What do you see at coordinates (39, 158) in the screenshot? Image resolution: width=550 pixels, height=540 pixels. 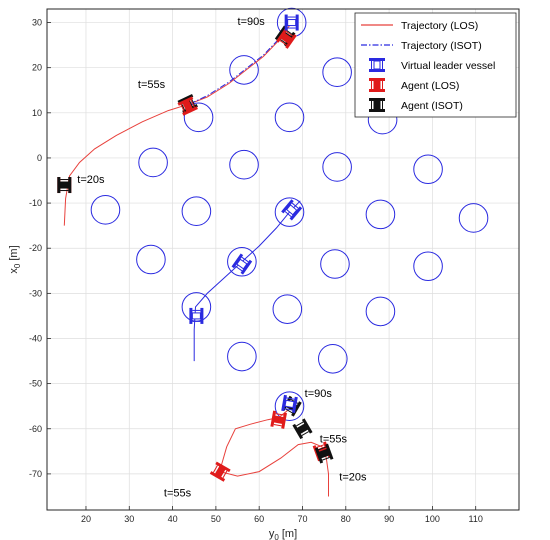 I see `y-tick-label: 0` at bounding box center [39, 158].